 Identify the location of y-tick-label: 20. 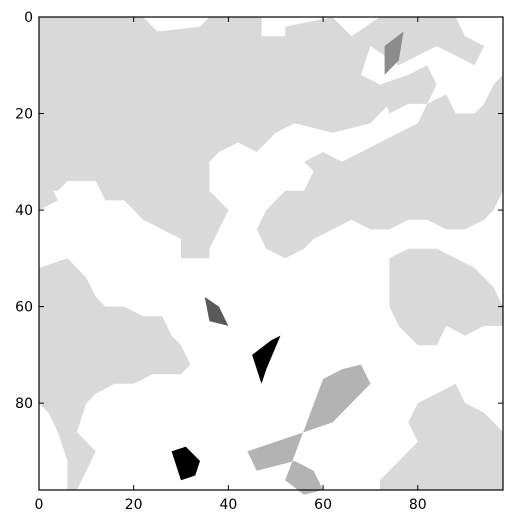
(24, 115).